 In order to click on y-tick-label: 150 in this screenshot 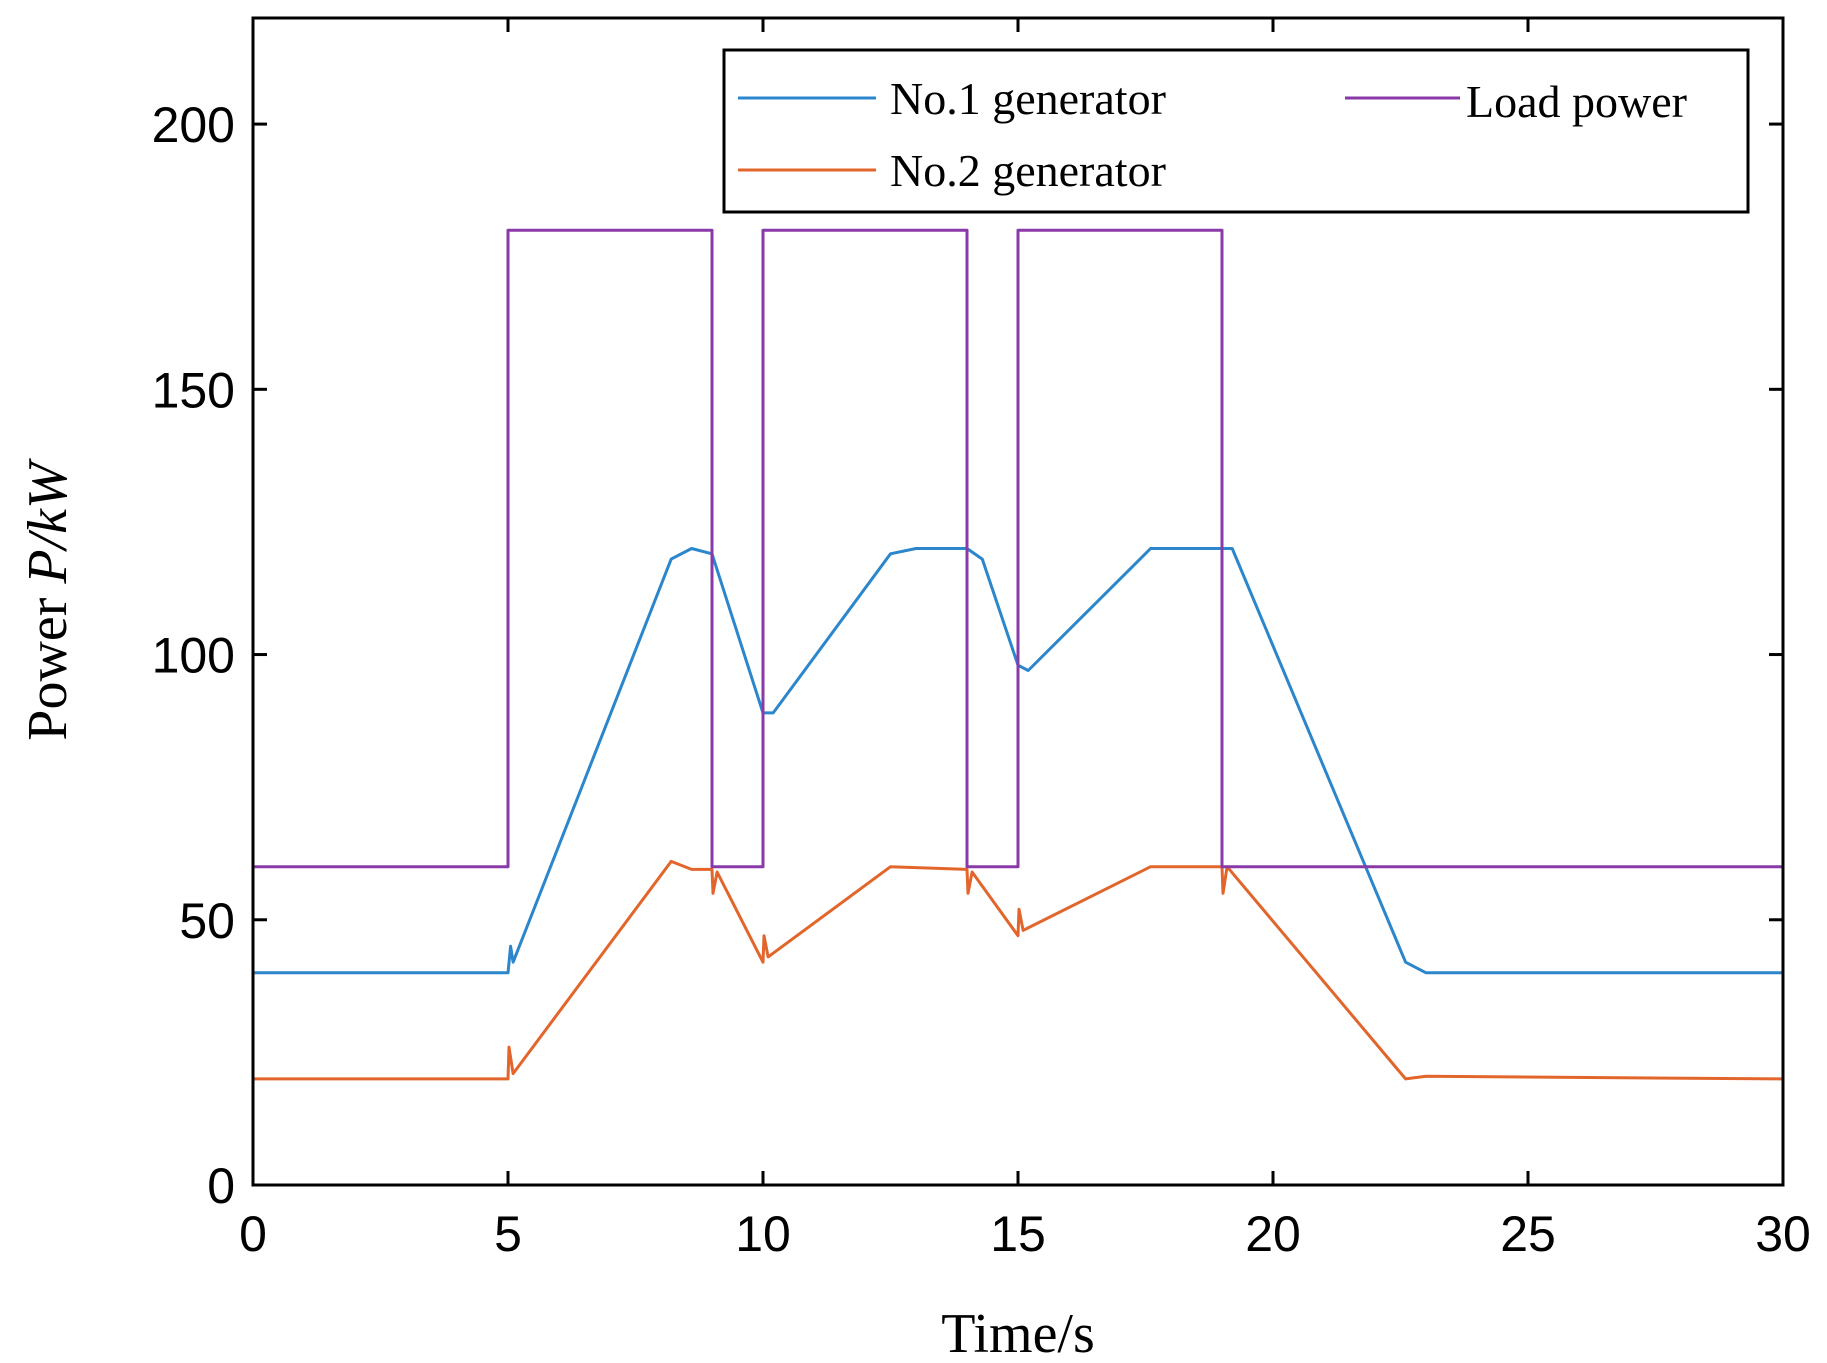, I will do `click(193, 390)`.